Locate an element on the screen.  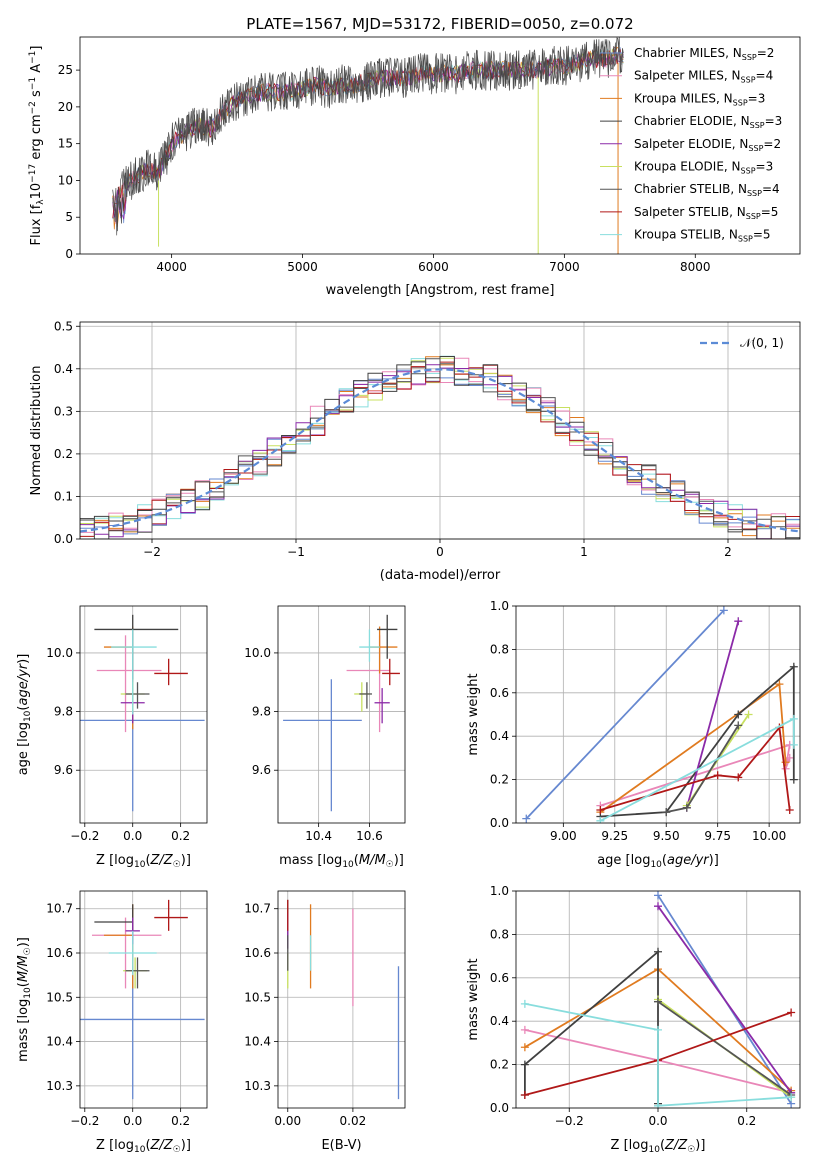
histogram-series is located at coordinates (440, 448).